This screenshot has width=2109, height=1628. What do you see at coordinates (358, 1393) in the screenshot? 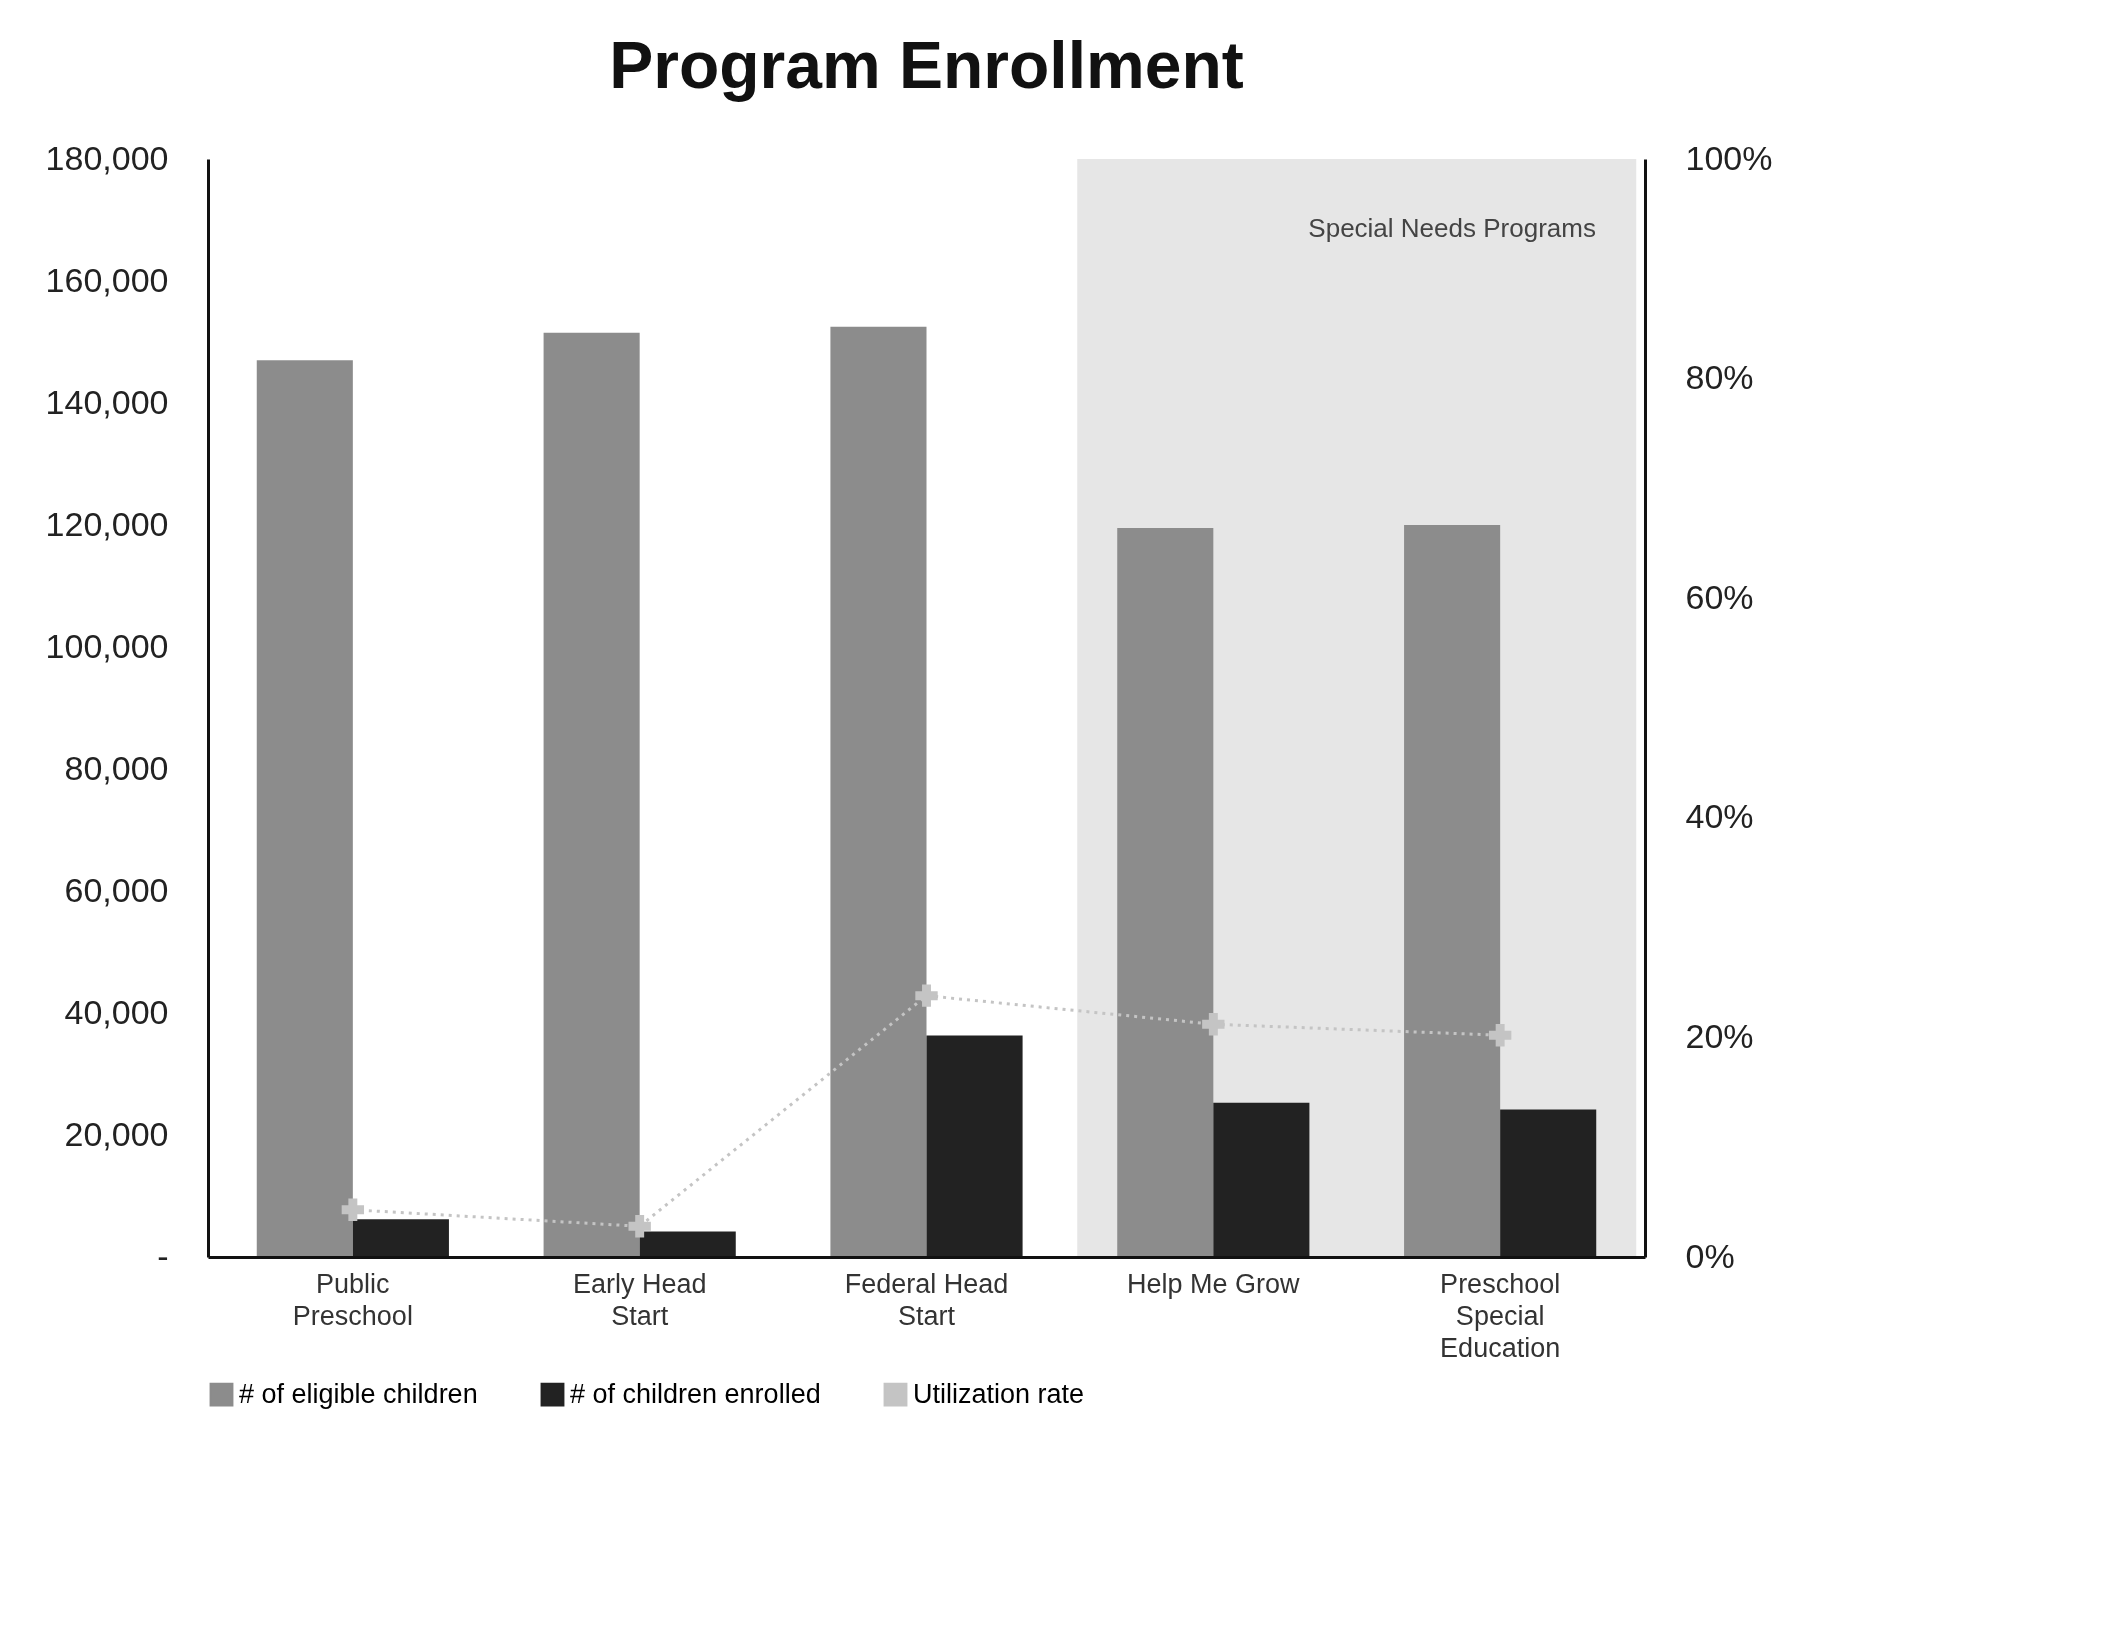
I see `legend-label: # of eligible children` at bounding box center [358, 1393].